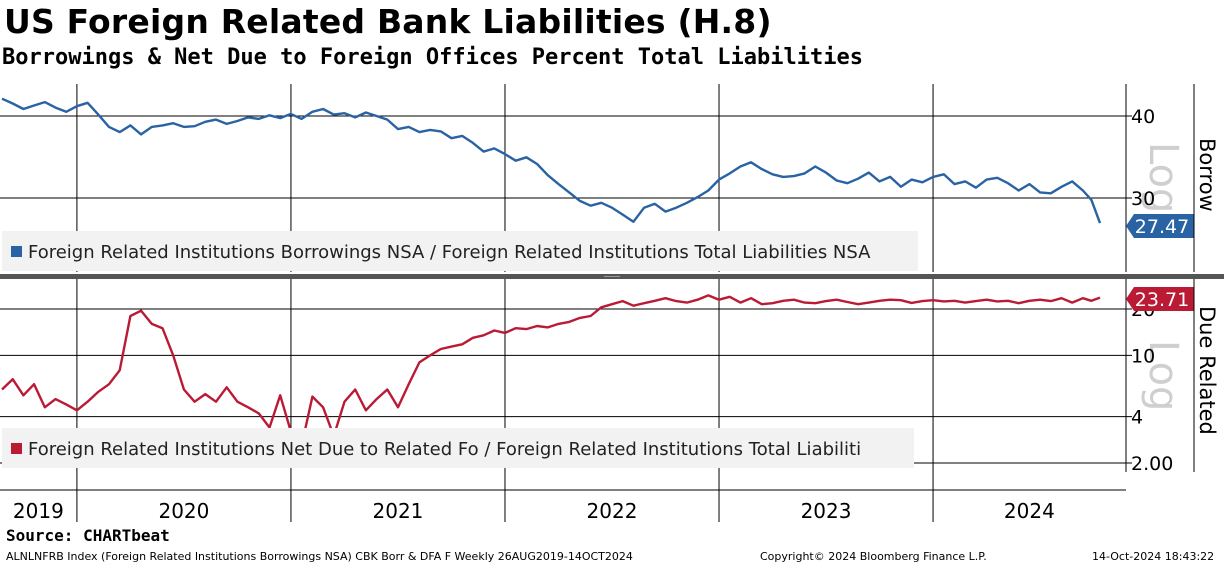 The image size is (1224, 566). Describe the element at coordinates (1143, 158) in the screenshot. I see `top-y-axis-ticks: 40 30` at that location.